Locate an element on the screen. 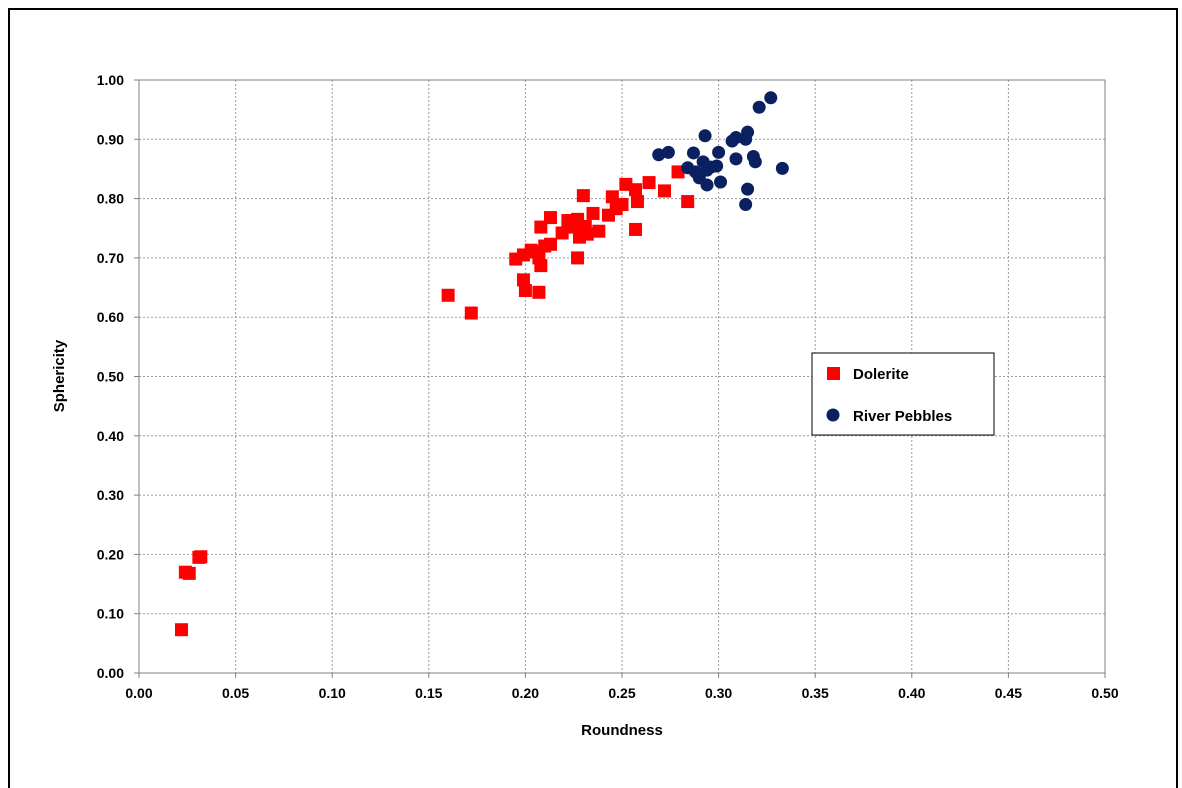 Image resolution: width=1182 pixels, height=788 pixels. x-axis-label: Roundness is located at coordinates (622, 730).